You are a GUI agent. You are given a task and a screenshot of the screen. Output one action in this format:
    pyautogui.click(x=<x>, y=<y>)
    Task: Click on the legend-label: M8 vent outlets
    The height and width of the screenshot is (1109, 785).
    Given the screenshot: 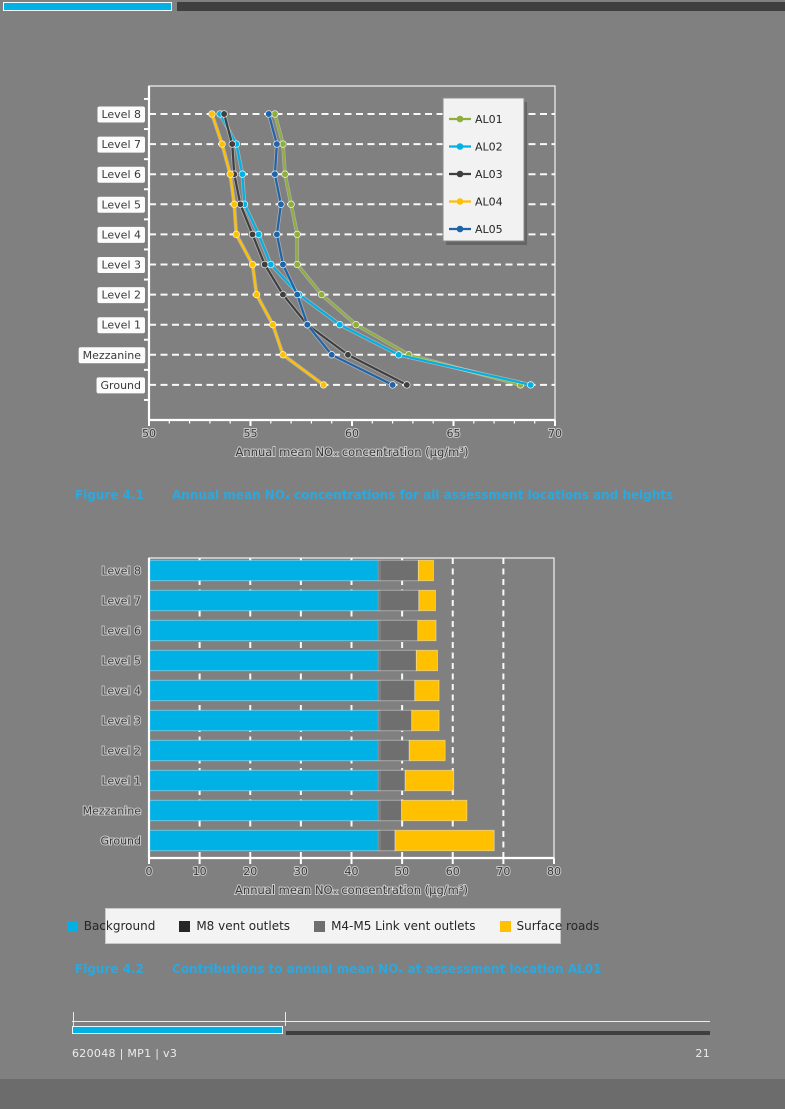 What is the action you would take?
    pyautogui.click(x=243, y=926)
    